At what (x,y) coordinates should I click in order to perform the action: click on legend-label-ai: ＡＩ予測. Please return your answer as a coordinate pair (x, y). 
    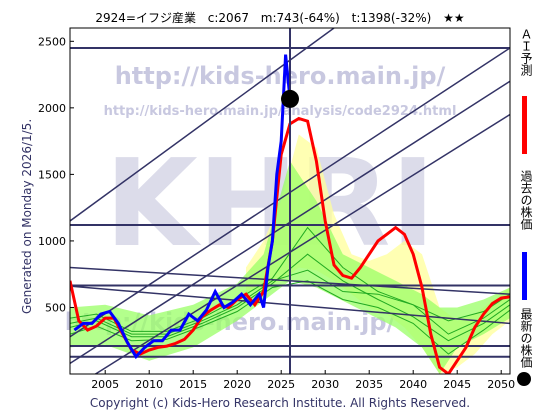
    Looking at the image, I should click on (526, 52).